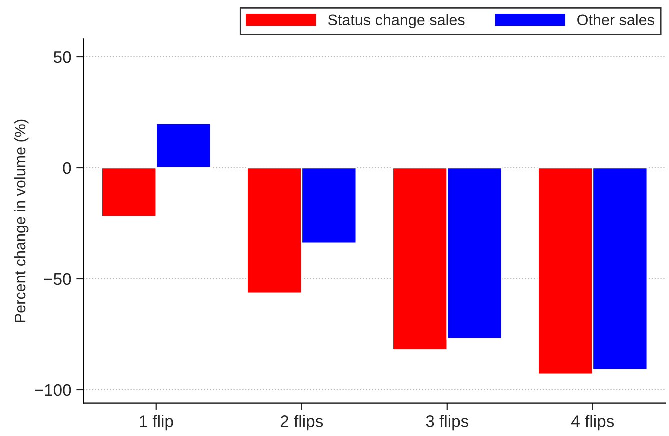 Image resolution: width=669 pixels, height=436 pixels. I want to click on y-tick-label: 50, so click(63, 57).